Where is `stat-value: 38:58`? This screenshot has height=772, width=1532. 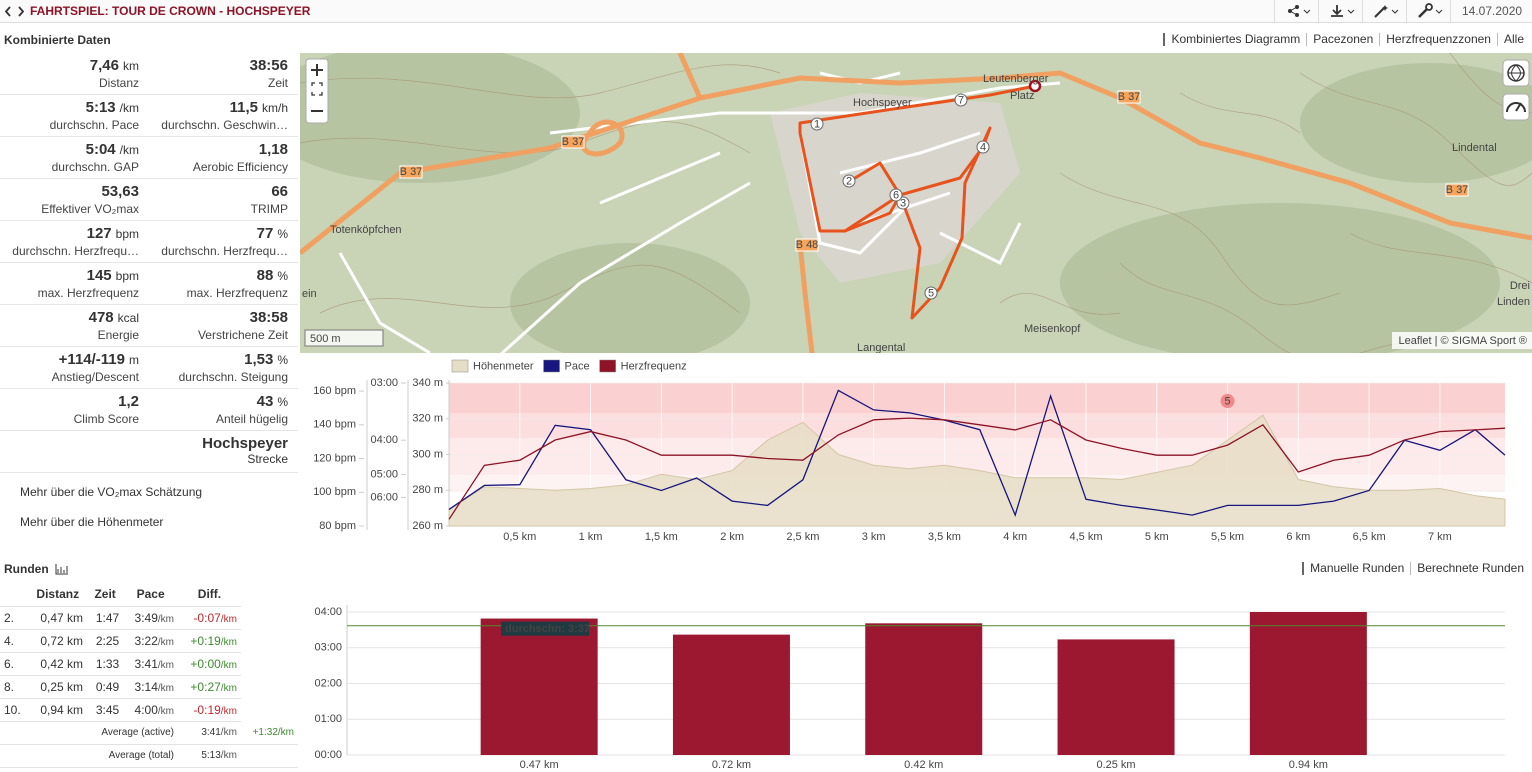 stat-value: 38:58 is located at coordinates (268, 317).